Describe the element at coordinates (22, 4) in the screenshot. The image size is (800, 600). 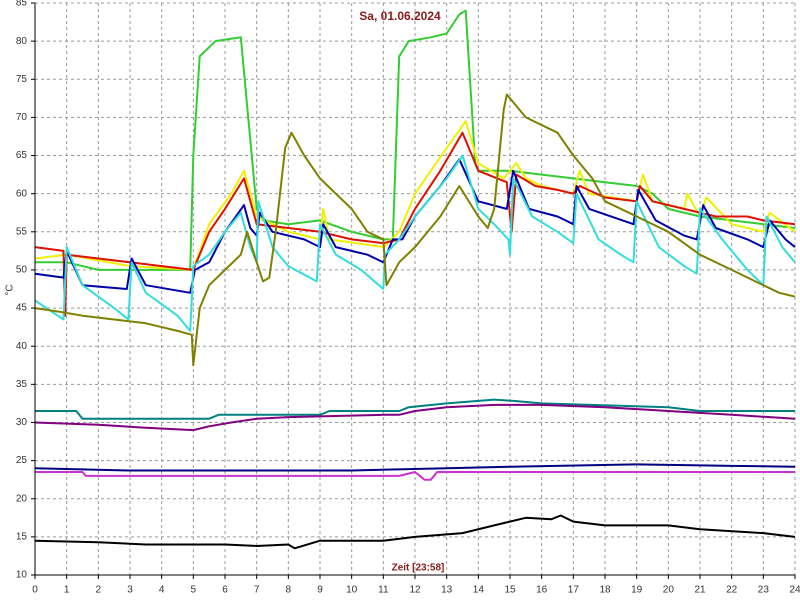
I see `y-tick-label: 85` at that location.